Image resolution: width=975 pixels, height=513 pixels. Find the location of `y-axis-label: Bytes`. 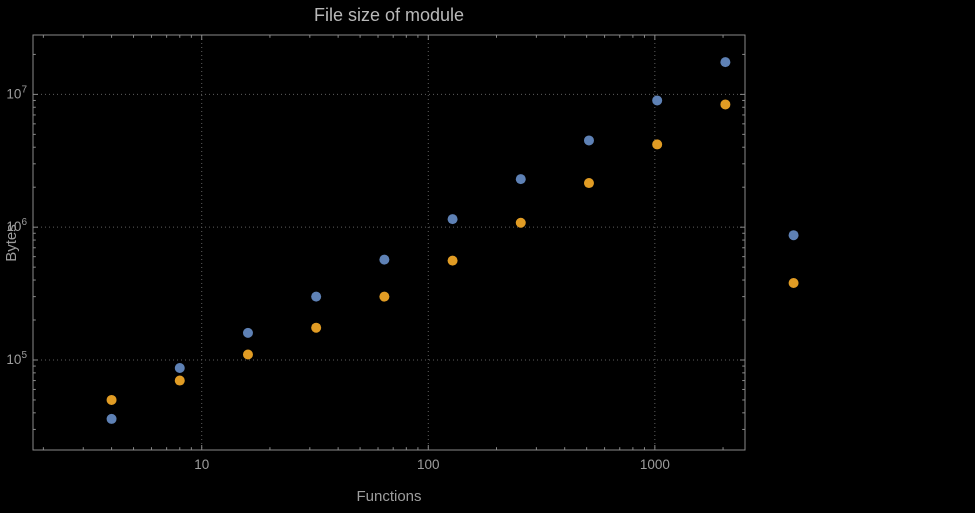

y-axis-label: Bytes is located at coordinates (11, 243).